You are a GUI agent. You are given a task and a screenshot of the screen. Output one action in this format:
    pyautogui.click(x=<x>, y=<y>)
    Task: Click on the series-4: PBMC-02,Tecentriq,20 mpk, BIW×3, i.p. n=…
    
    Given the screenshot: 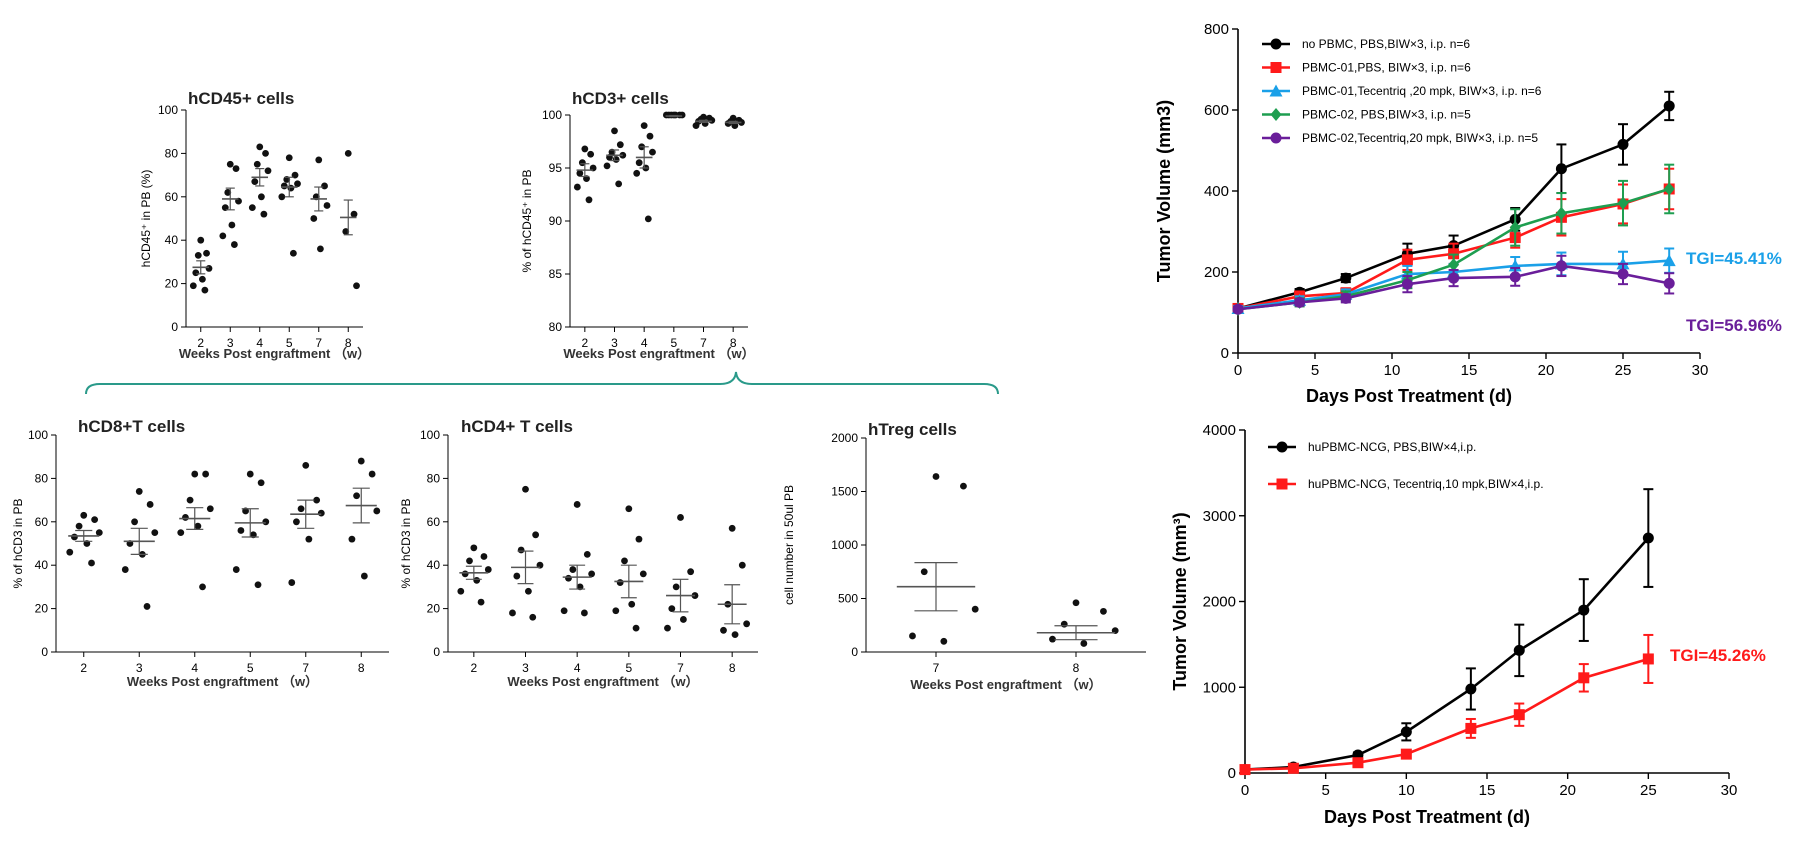 What is the action you would take?
    pyautogui.click(x=1453, y=223)
    